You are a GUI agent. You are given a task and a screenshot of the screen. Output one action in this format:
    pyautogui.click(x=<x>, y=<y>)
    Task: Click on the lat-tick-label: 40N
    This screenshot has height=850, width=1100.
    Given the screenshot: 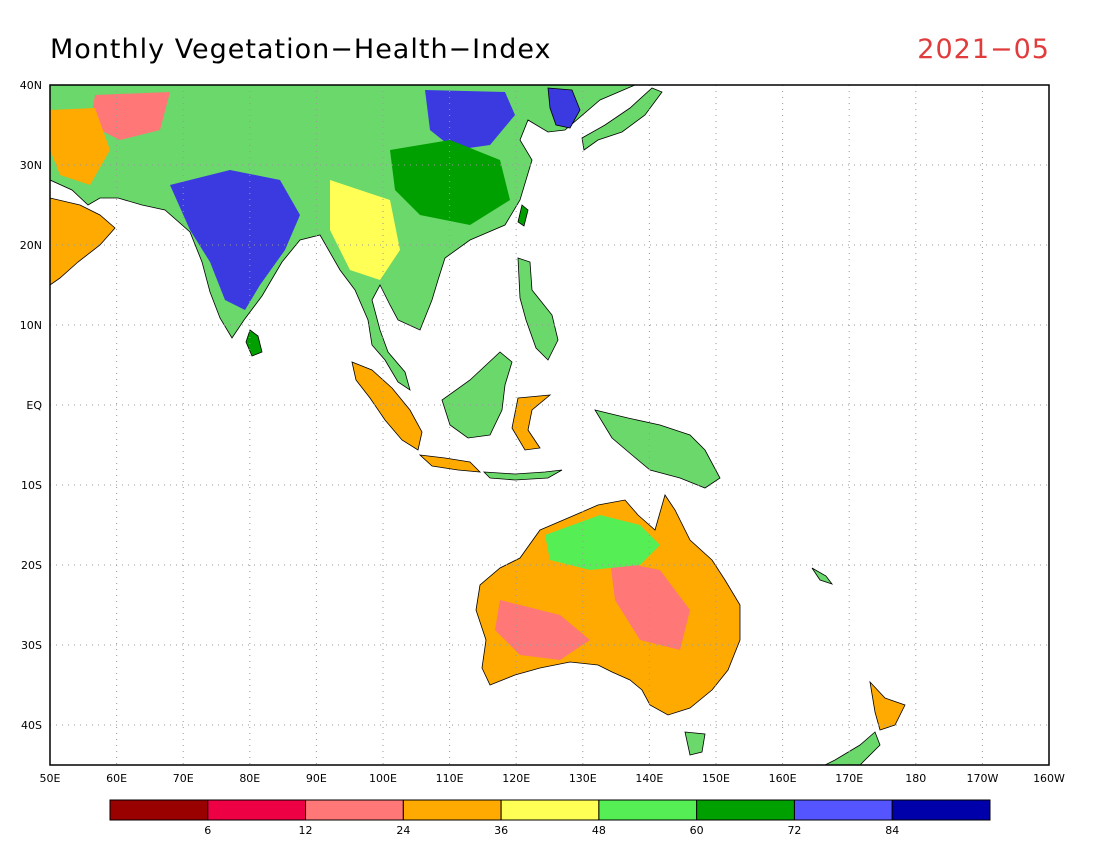 What is the action you would take?
    pyautogui.click(x=31, y=85)
    